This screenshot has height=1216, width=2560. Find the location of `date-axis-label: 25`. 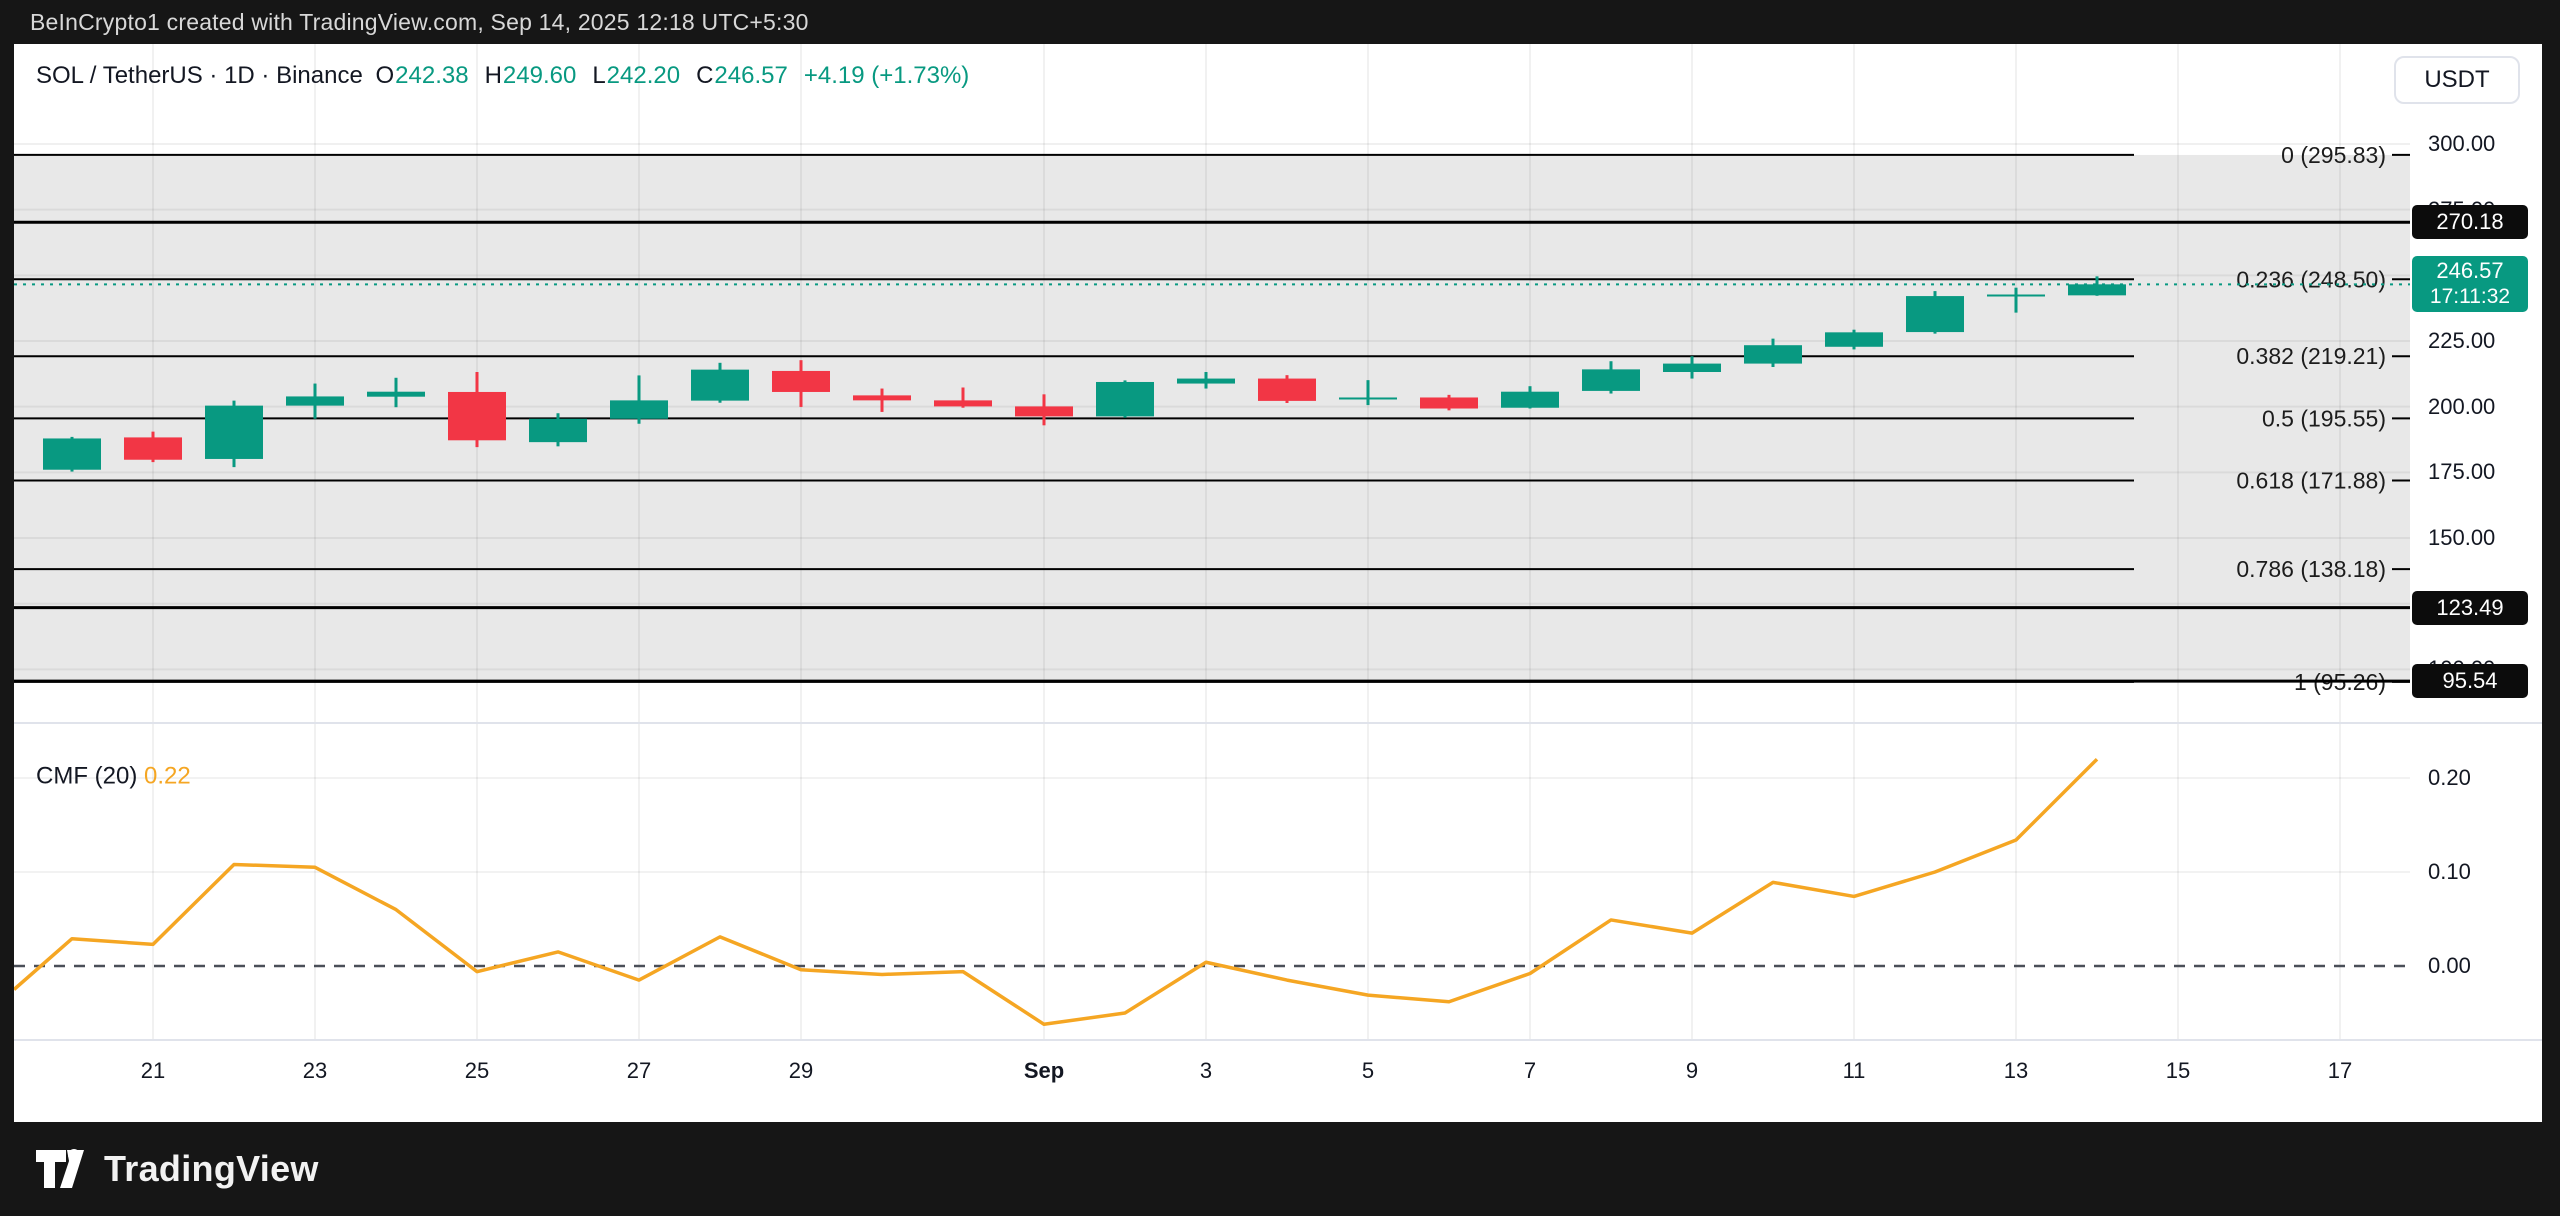

date-axis-label: 25 is located at coordinates (477, 1070).